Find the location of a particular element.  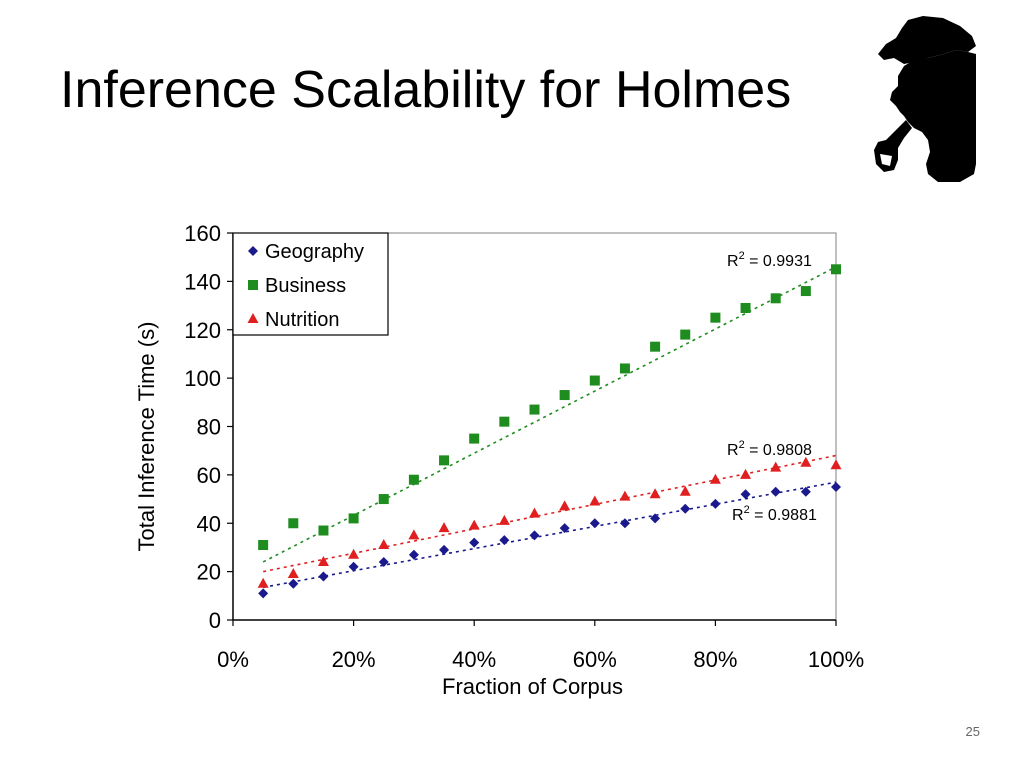

y-tick-label: 20 is located at coordinates (209, 572).